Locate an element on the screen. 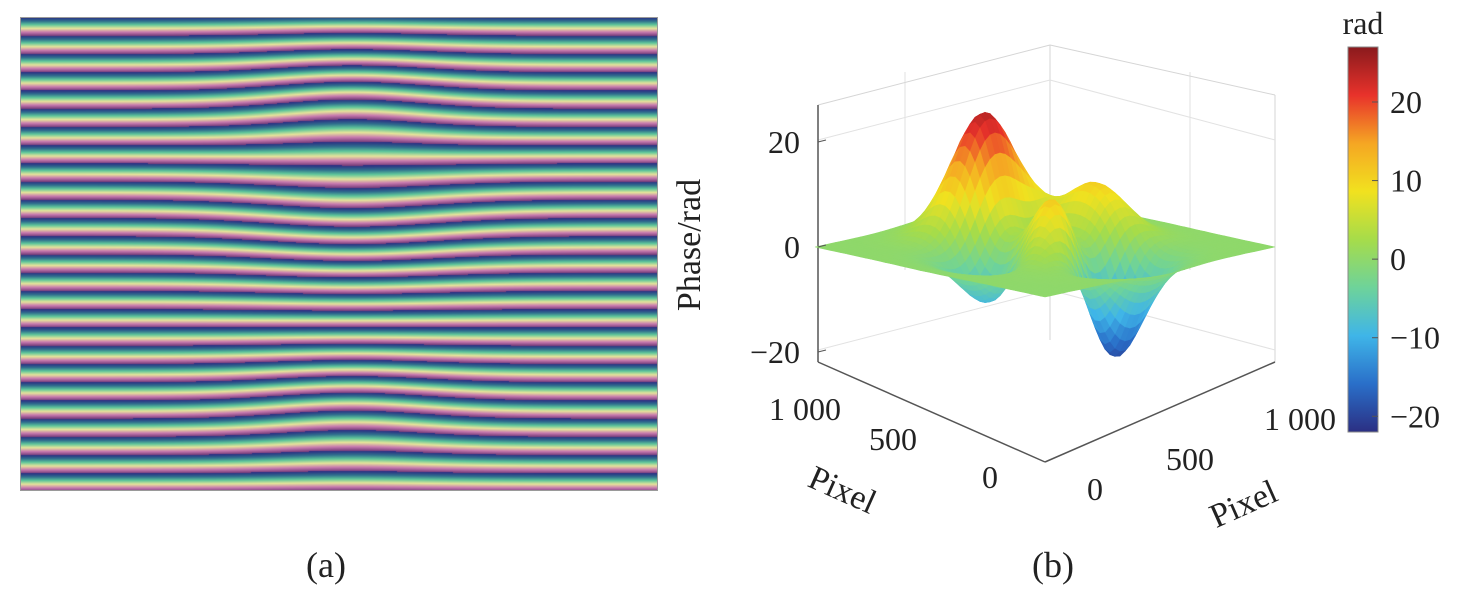 The height and width of the screenshot is (601, 1476). colorbar-tick-label: 10 is located at coordinates (1406, 181).